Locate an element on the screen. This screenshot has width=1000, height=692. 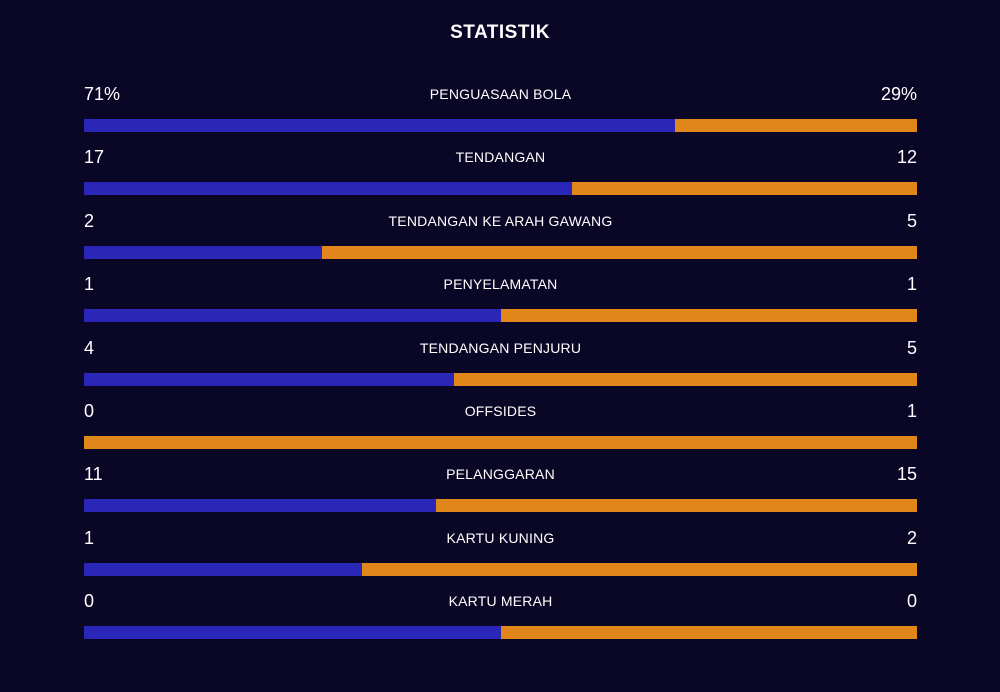
stat-label: OFFSIDES is located at coordinates (500, 410).